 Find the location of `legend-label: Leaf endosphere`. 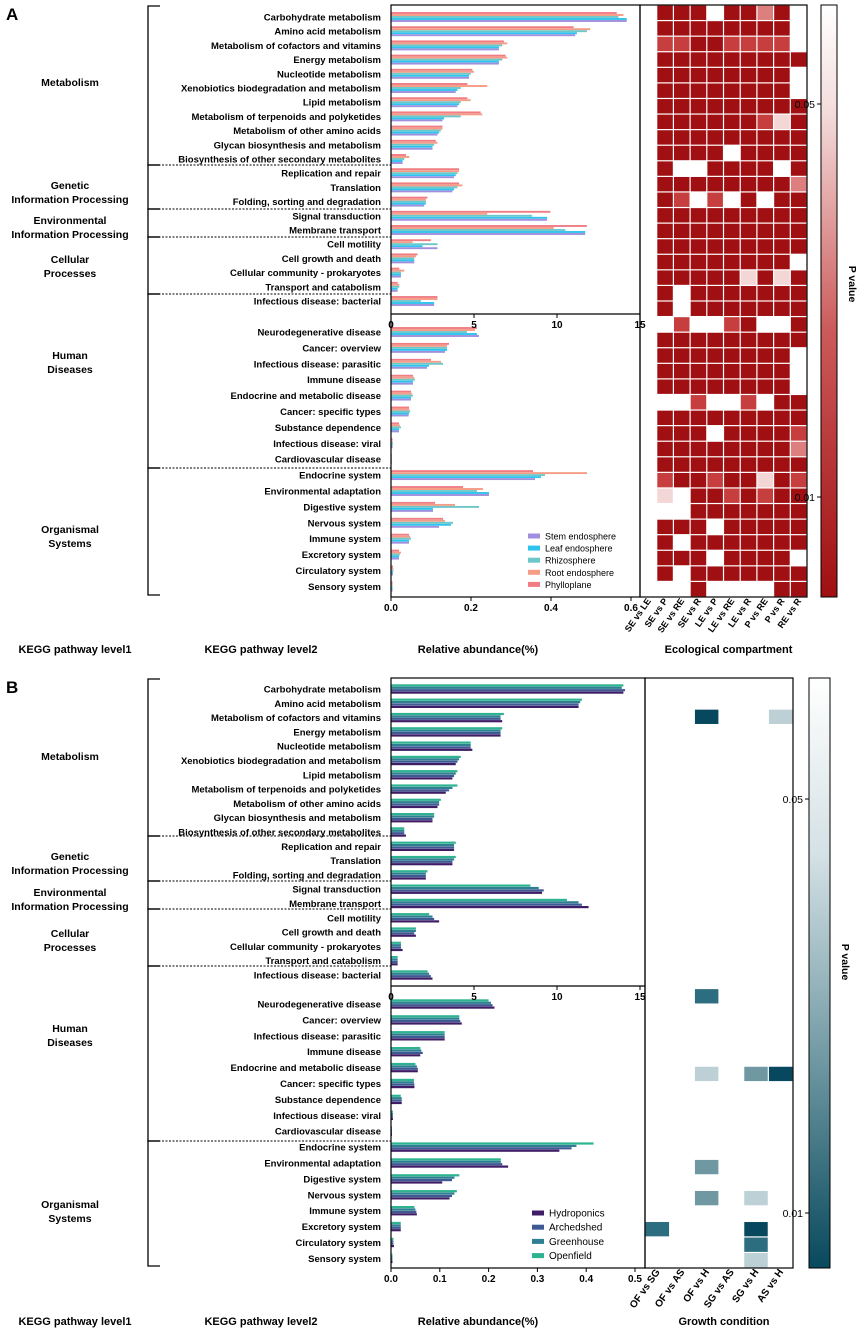

legend-label: Leaf endosphere is located at coordinates (579, 549).